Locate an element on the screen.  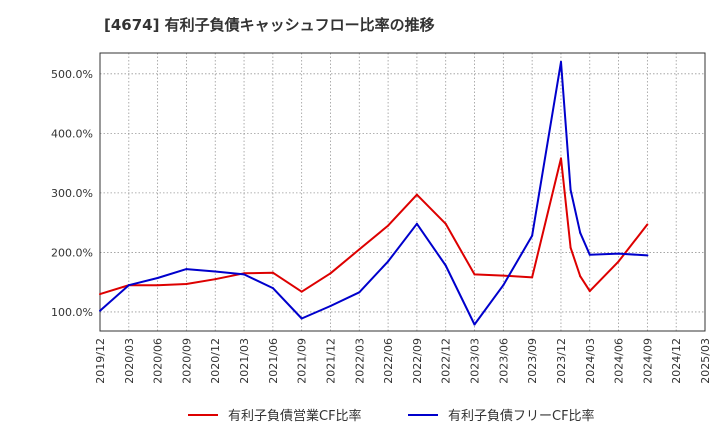
x-tick-label: 2023/09 is located at coordinates (532, 361).